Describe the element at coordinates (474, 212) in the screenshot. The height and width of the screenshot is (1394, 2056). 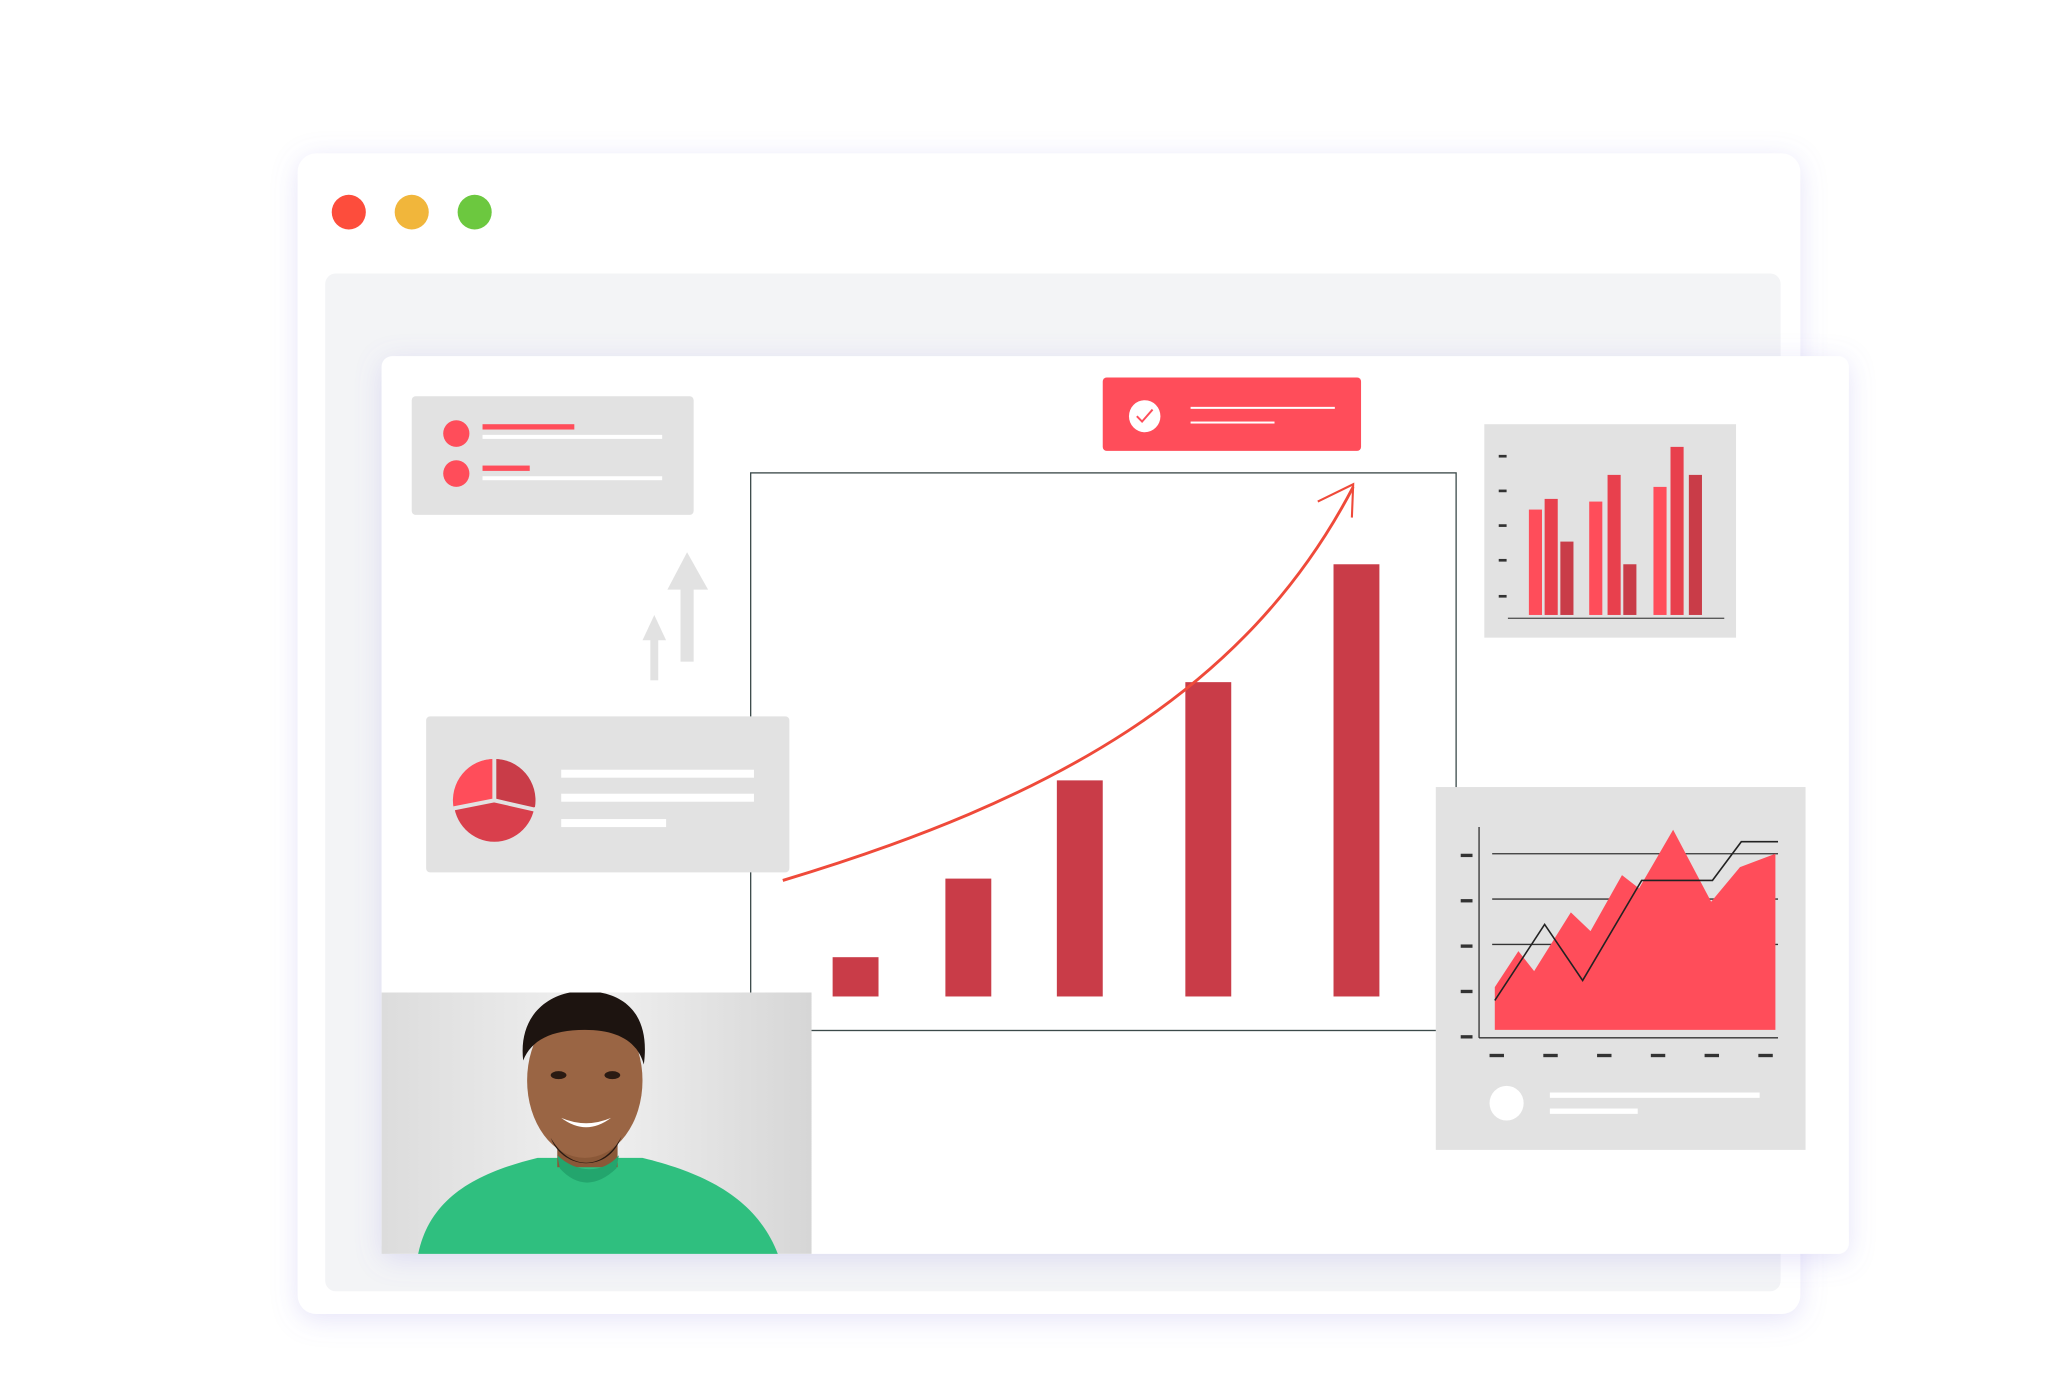
I see `maximize-button` at that location.